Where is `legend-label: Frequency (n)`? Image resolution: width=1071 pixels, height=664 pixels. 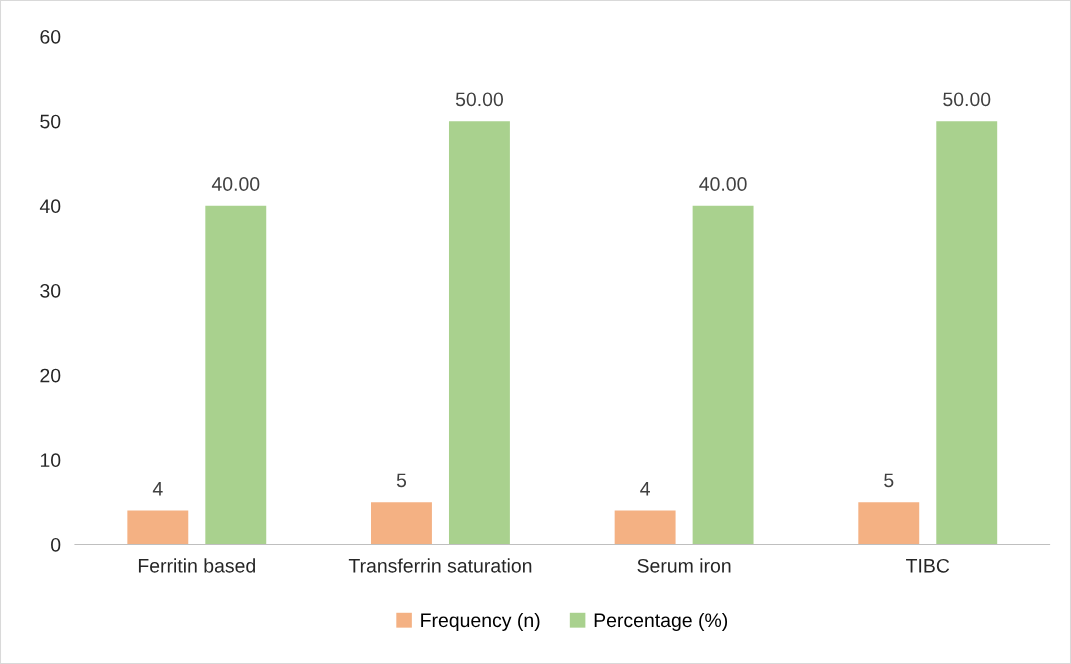 legend-label: Frequency (n) is located at coordinates (480, 622).